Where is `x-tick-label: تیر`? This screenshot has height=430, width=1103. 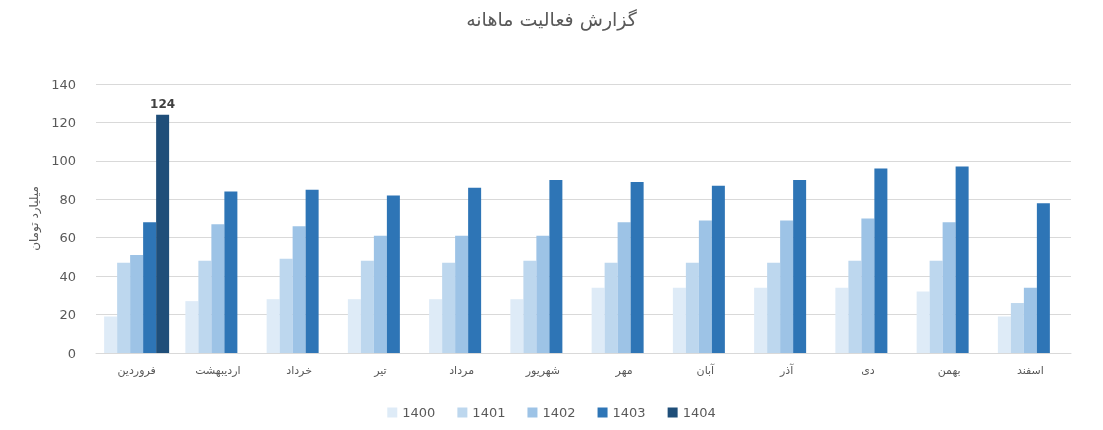
x-tick-label: تیر is located at coordinates (380, 370).